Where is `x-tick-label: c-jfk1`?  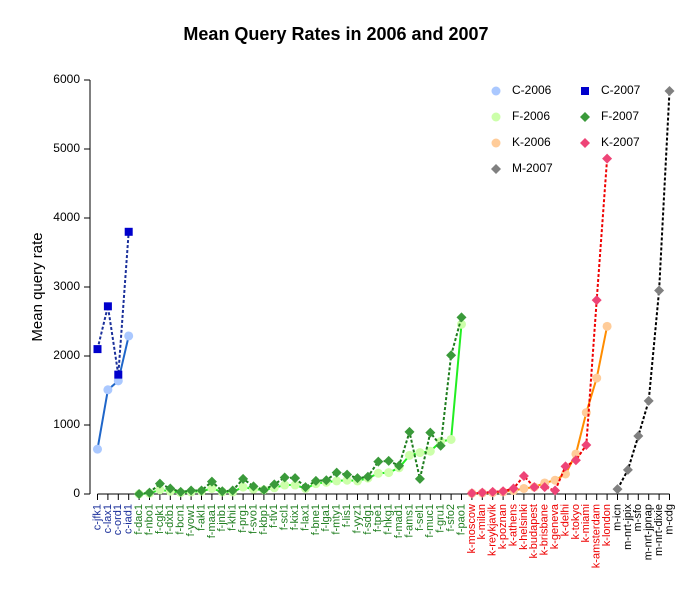
x-tick-label: c-jfk1 is located at coordinates (97, 517).